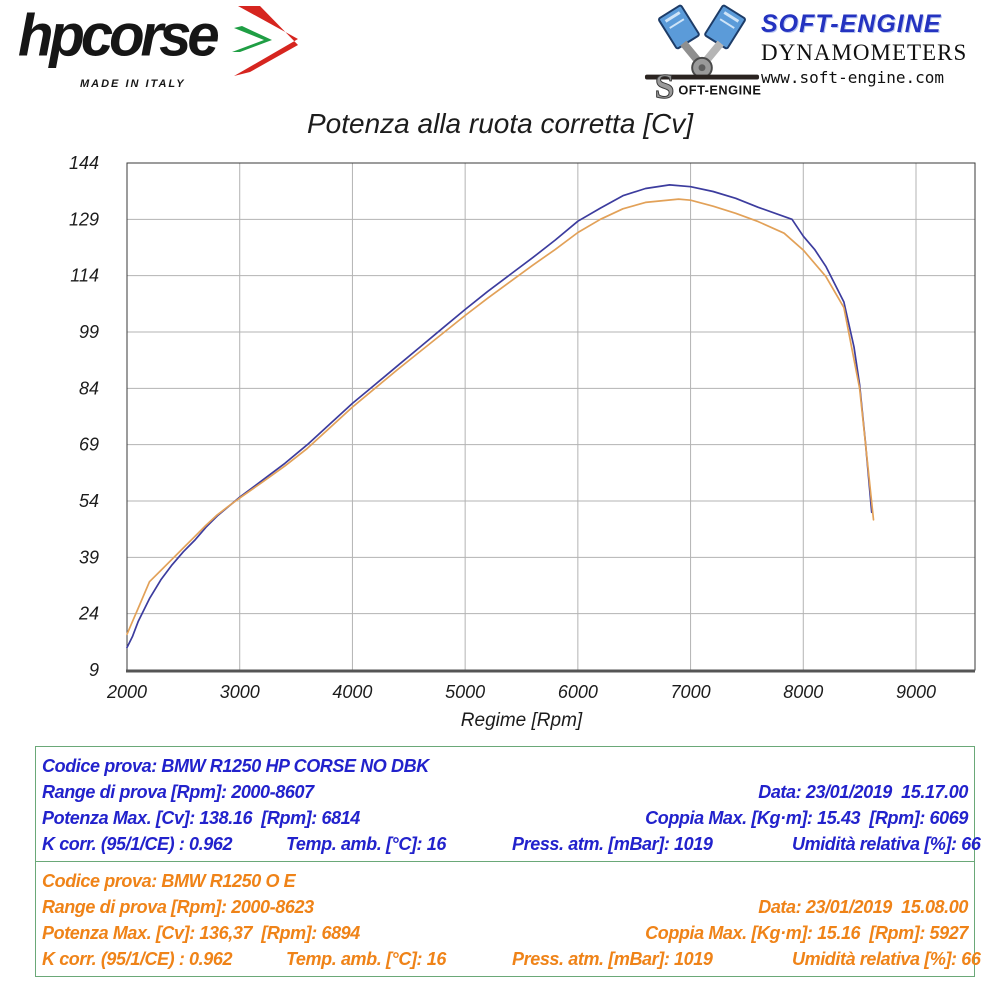  Describe the element at coordinates (719, 89) in the screenshot. I see `emblem-rest-label: OFT-ENGINE` at that location.